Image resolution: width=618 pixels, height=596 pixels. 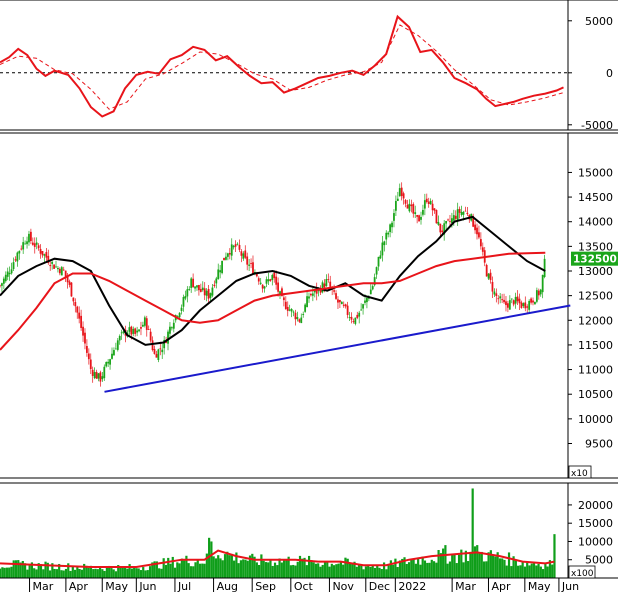 I want to click on price-y-tick-label: 14000, so click(x=595, y=222).